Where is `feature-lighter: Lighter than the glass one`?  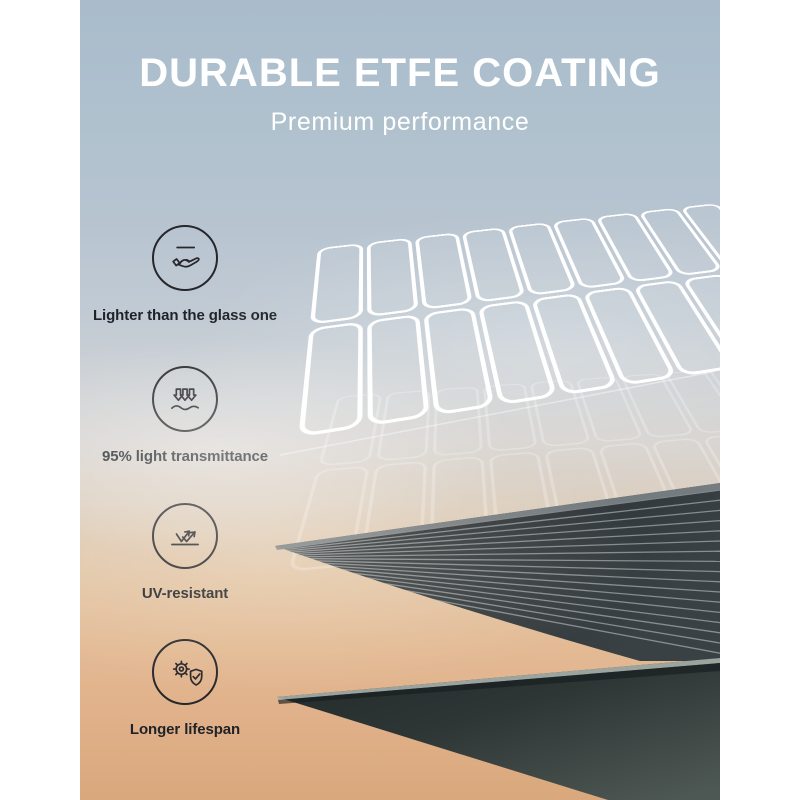 feature-lighter: Lighter than the glass one is located at coordinates (185, 274).